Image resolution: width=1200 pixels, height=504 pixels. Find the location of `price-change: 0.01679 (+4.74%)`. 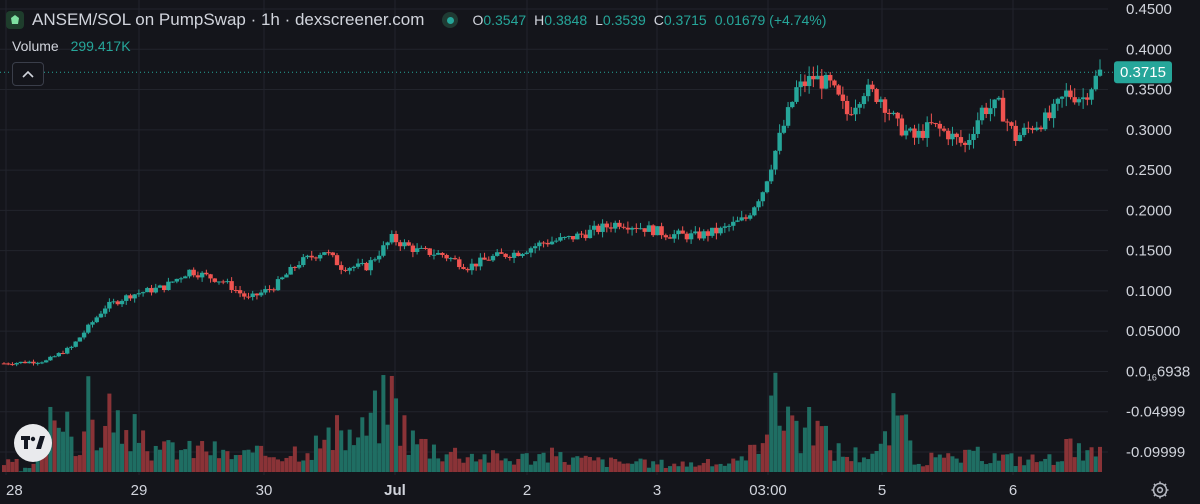

price-change: 0.01679 (+4.74%) is located at coordinates (770, 20).